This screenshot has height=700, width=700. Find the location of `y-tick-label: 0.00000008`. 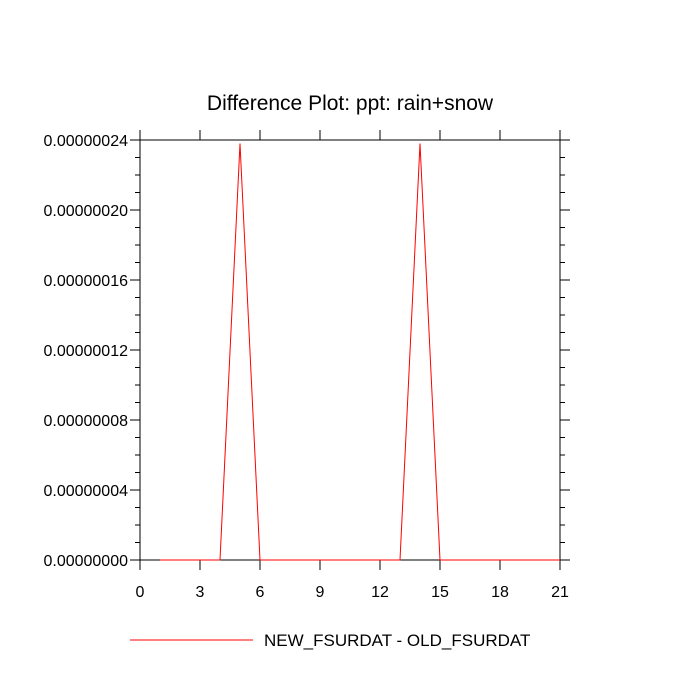

y-tick-label: 0.00000008 is located at coordinates (85, 421).